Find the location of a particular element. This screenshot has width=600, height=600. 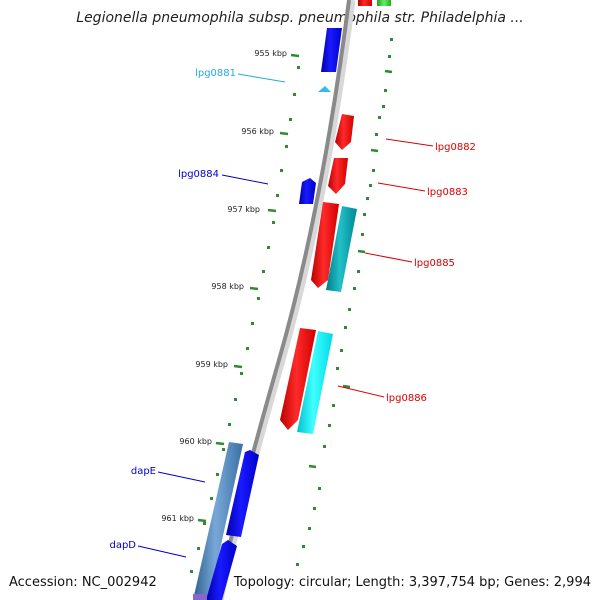

gene-lpg0882 is located at coordinates (344, 132).